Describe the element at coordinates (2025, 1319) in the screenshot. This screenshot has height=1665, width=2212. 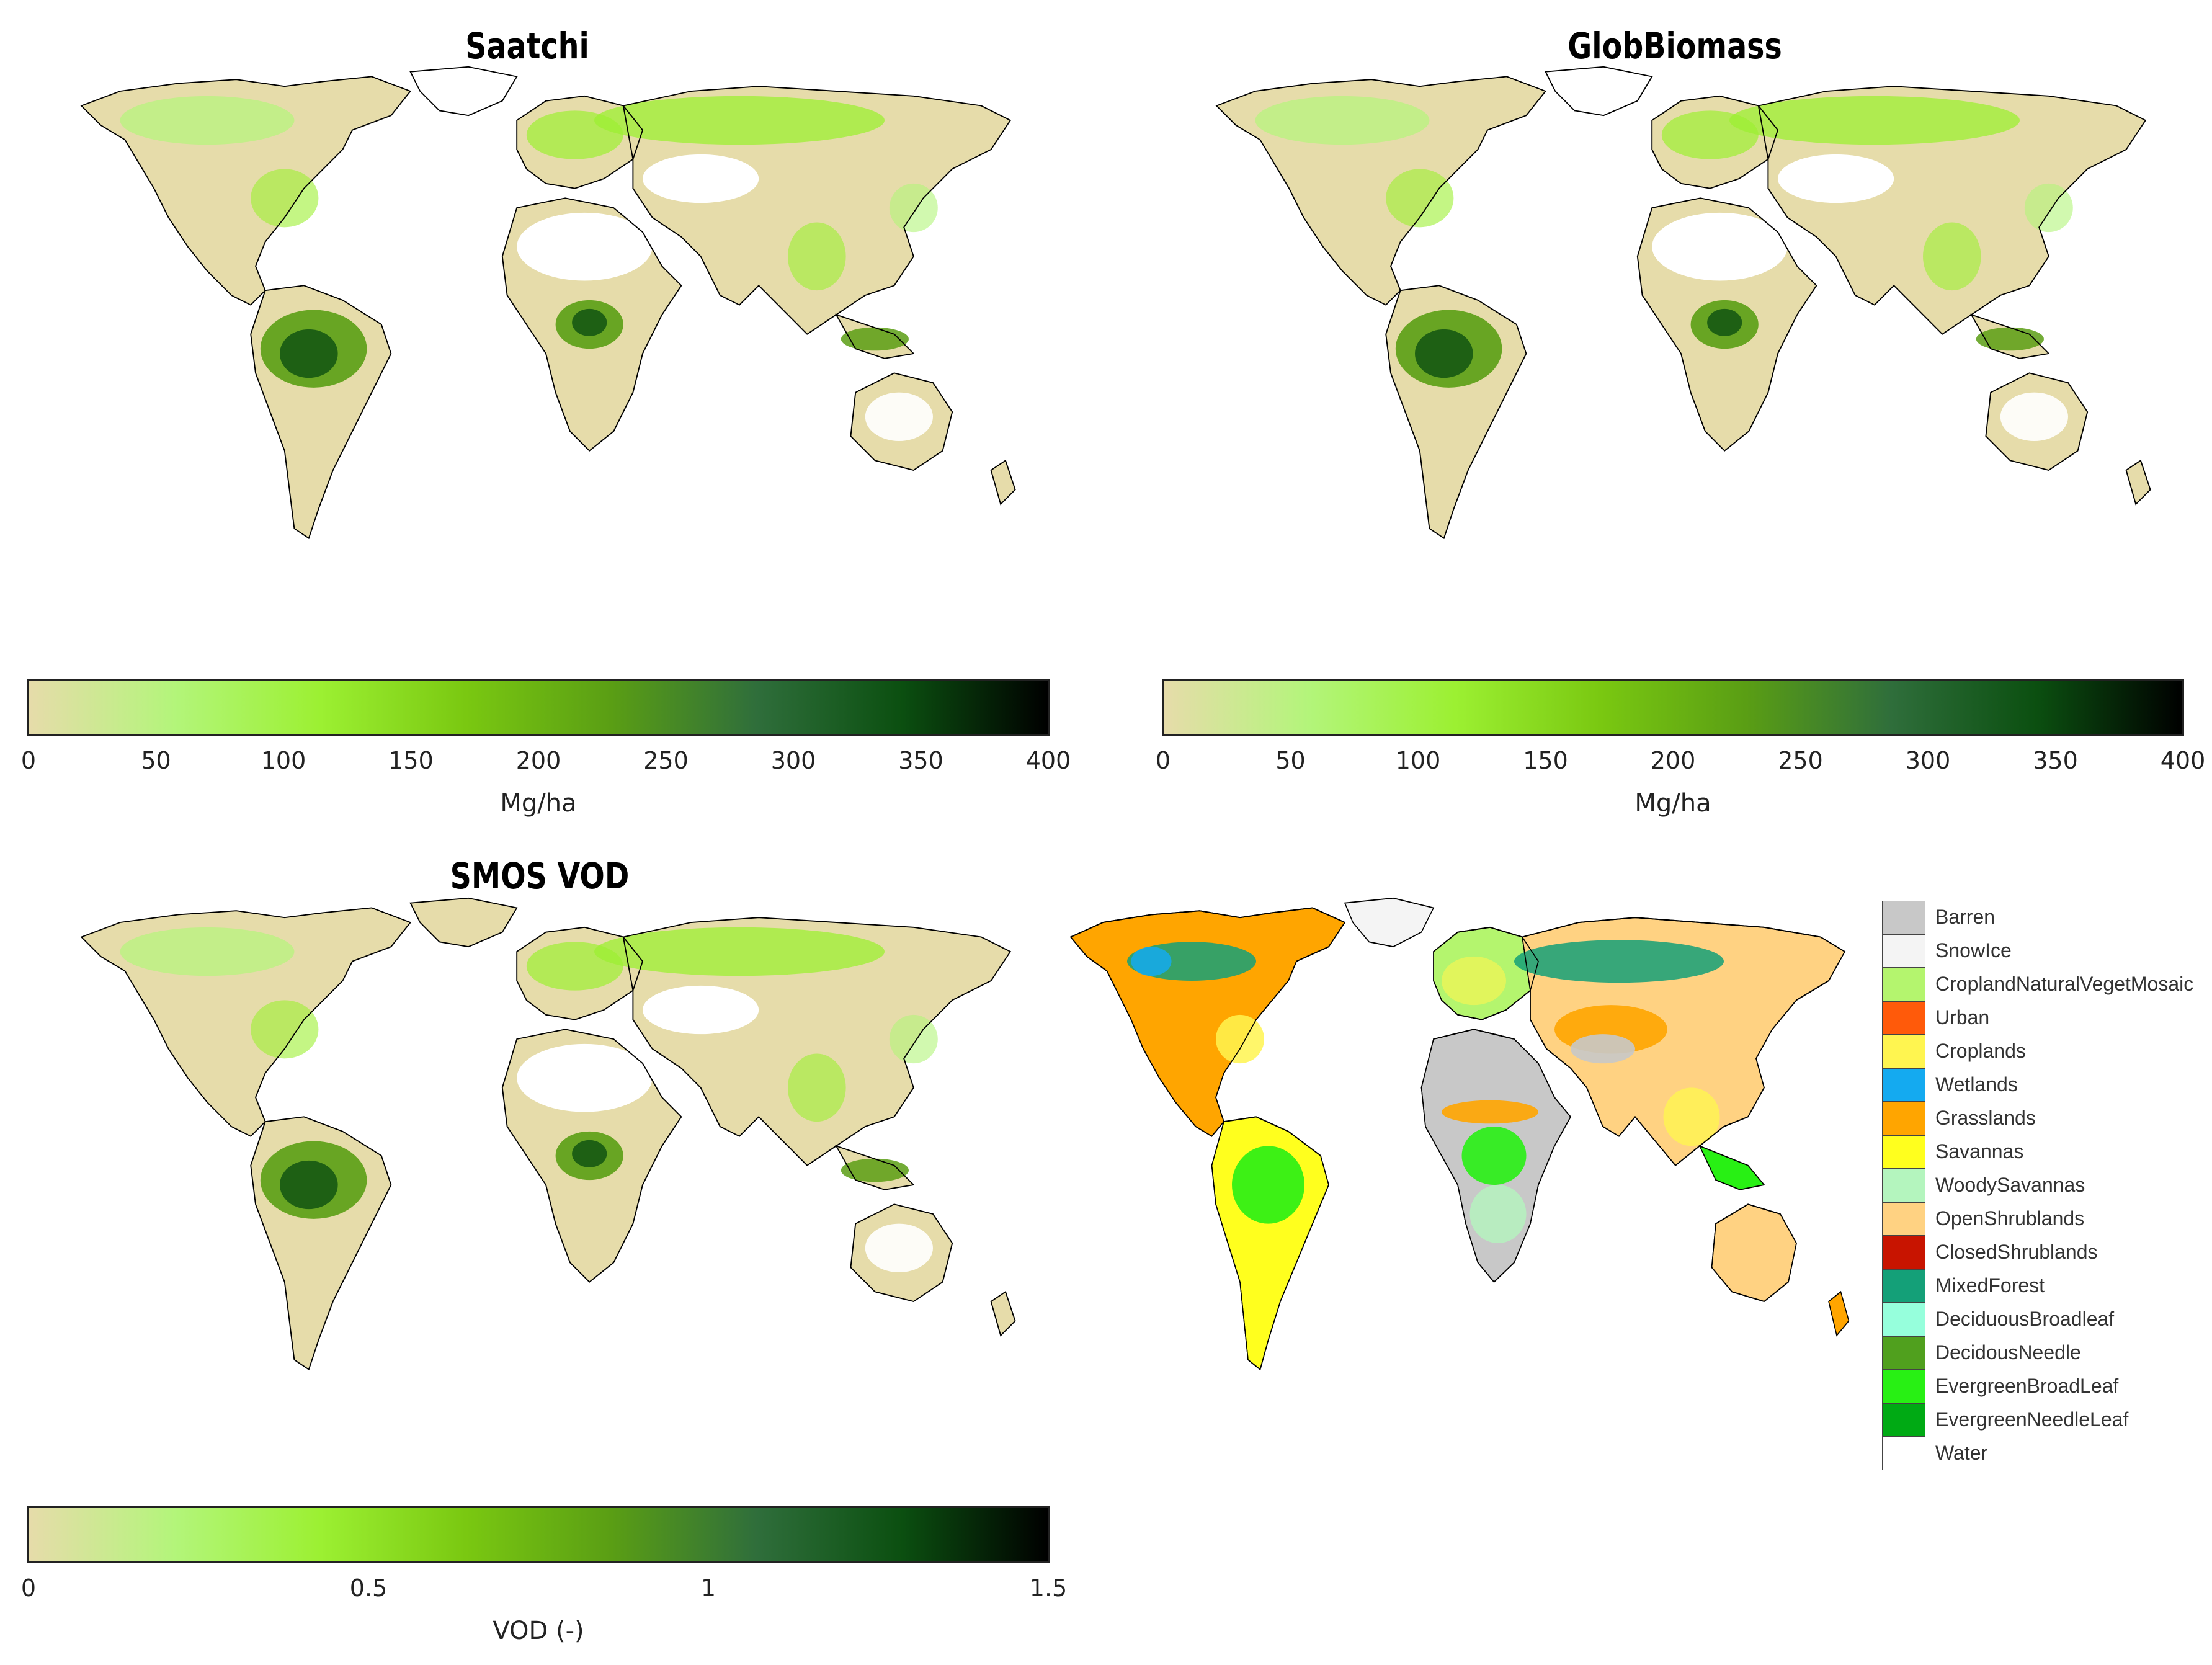
I see `legend-label: DeciduousBroadleaf` at that location.